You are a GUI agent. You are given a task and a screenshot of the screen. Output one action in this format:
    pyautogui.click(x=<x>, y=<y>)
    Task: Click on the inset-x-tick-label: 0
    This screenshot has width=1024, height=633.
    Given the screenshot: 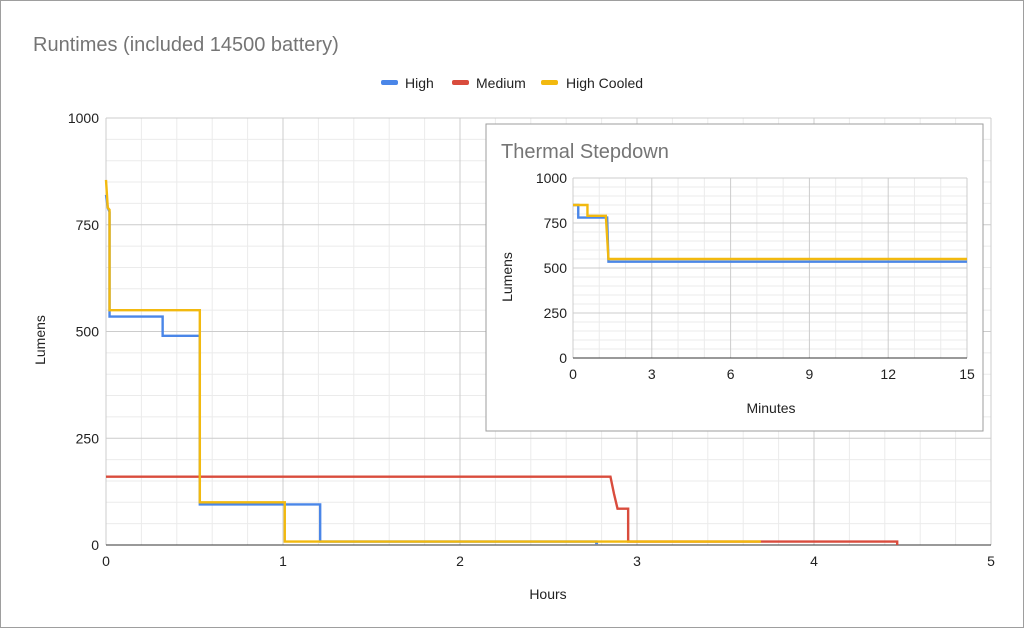 What is the action you would take?
    pyautogui.click(x=573, y=374)
    